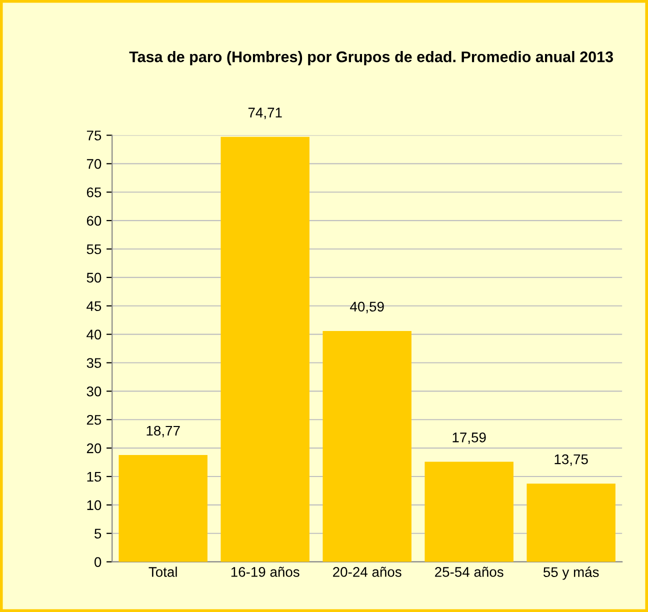 The width and height of the screenshot is (648, 612). I want to click on y-tick-label: 50, so click(94, 277).